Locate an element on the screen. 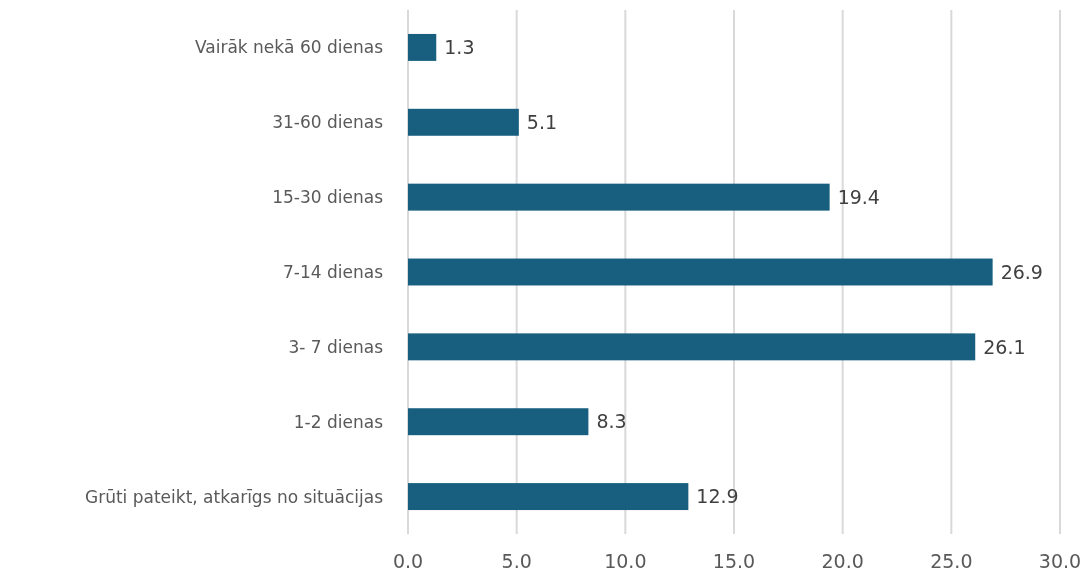 This screenshot has width=1085, height=578. data-label: 5.1 is located at coordinates (542, 121).